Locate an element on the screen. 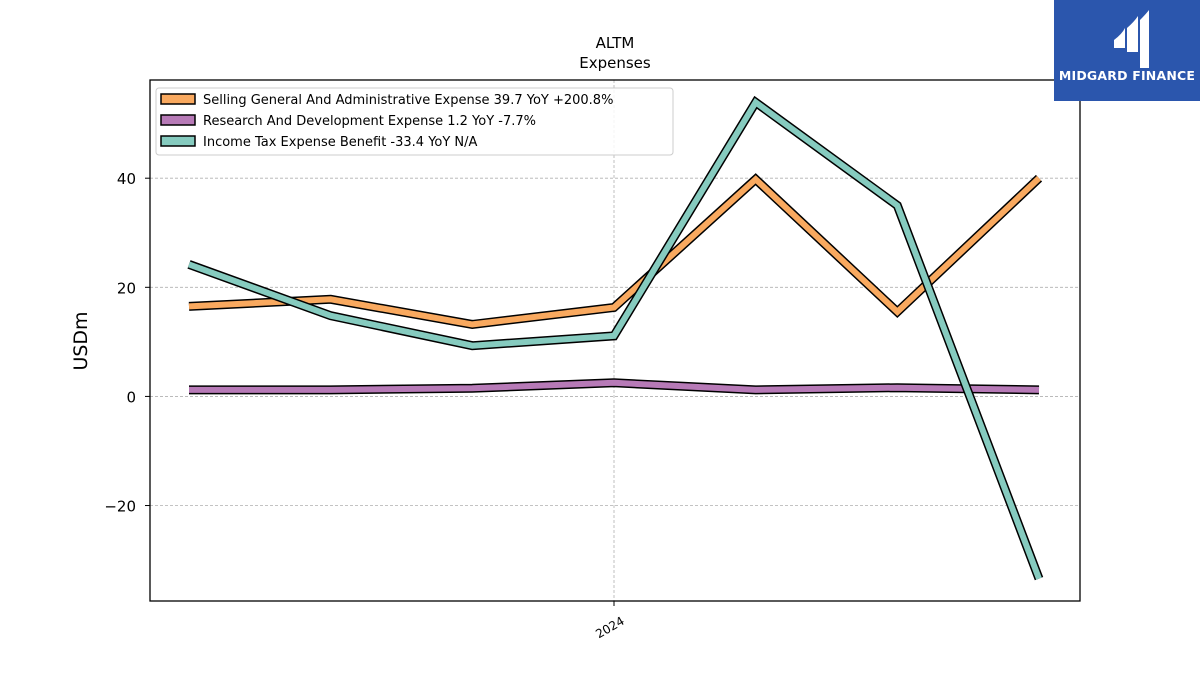 Image resolution: width=1200 pixels, height=675 pixels. y-tick-label: 0 is located at coordinates (131, 397).